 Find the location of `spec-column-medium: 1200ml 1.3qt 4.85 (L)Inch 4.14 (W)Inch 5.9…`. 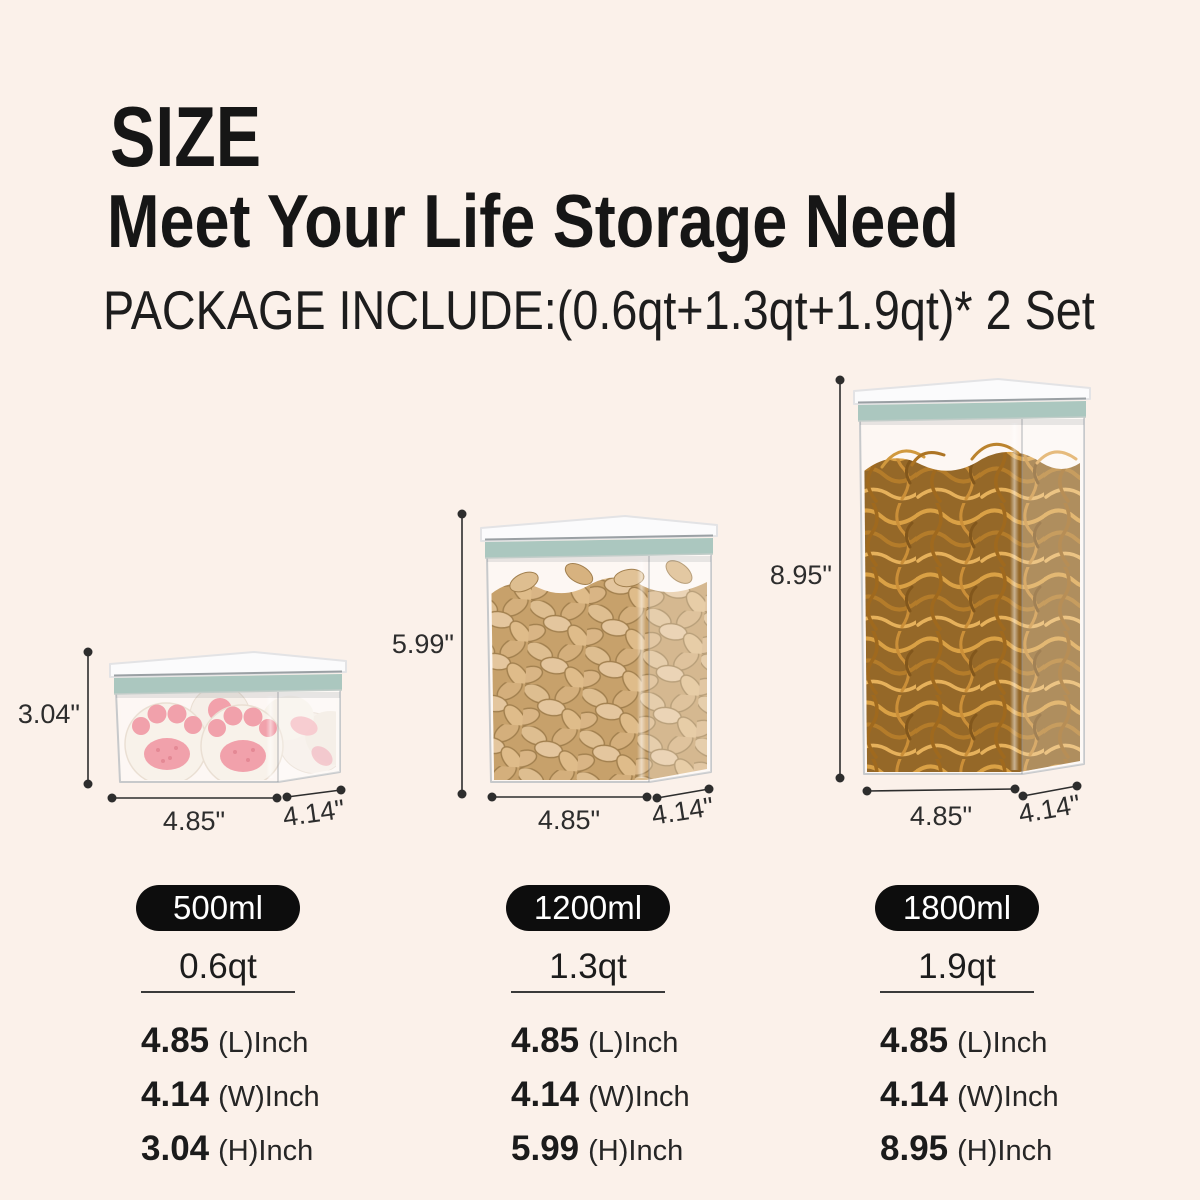

spec-column-medium: 1200ml 1.3qt 4.85 (L)Inch 4.14 (W)Inch 5.9… is located at coordinates (588, 1032).